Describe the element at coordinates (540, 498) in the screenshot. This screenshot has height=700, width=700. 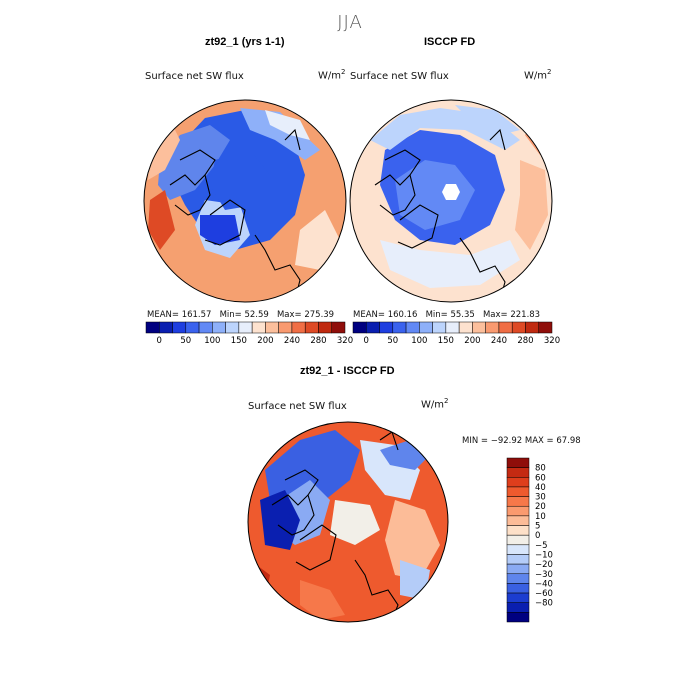
I see `diff-colorbar-tick-label: 30` at that location.